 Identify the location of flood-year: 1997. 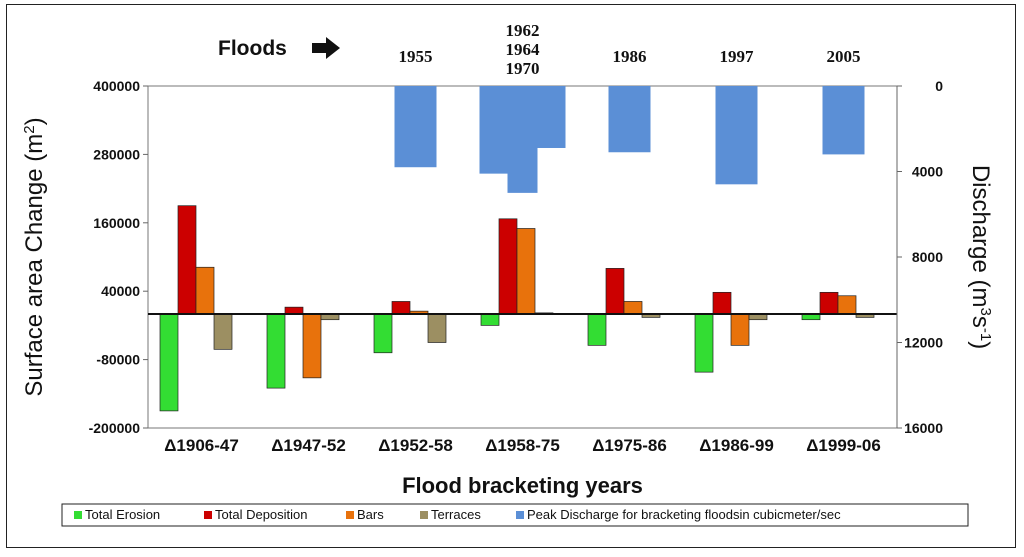
(737, 56).